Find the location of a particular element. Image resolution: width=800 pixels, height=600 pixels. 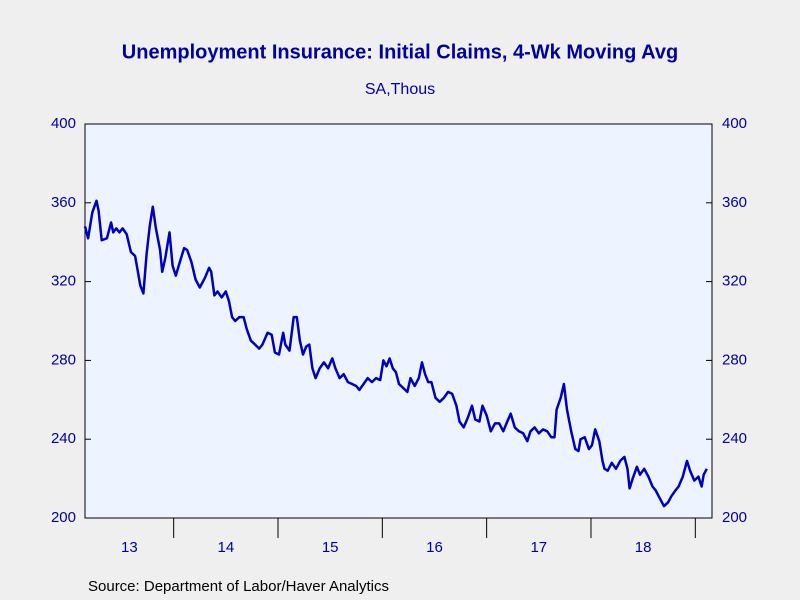

y-tick-label: 240 is located at coordinates (63, 438).